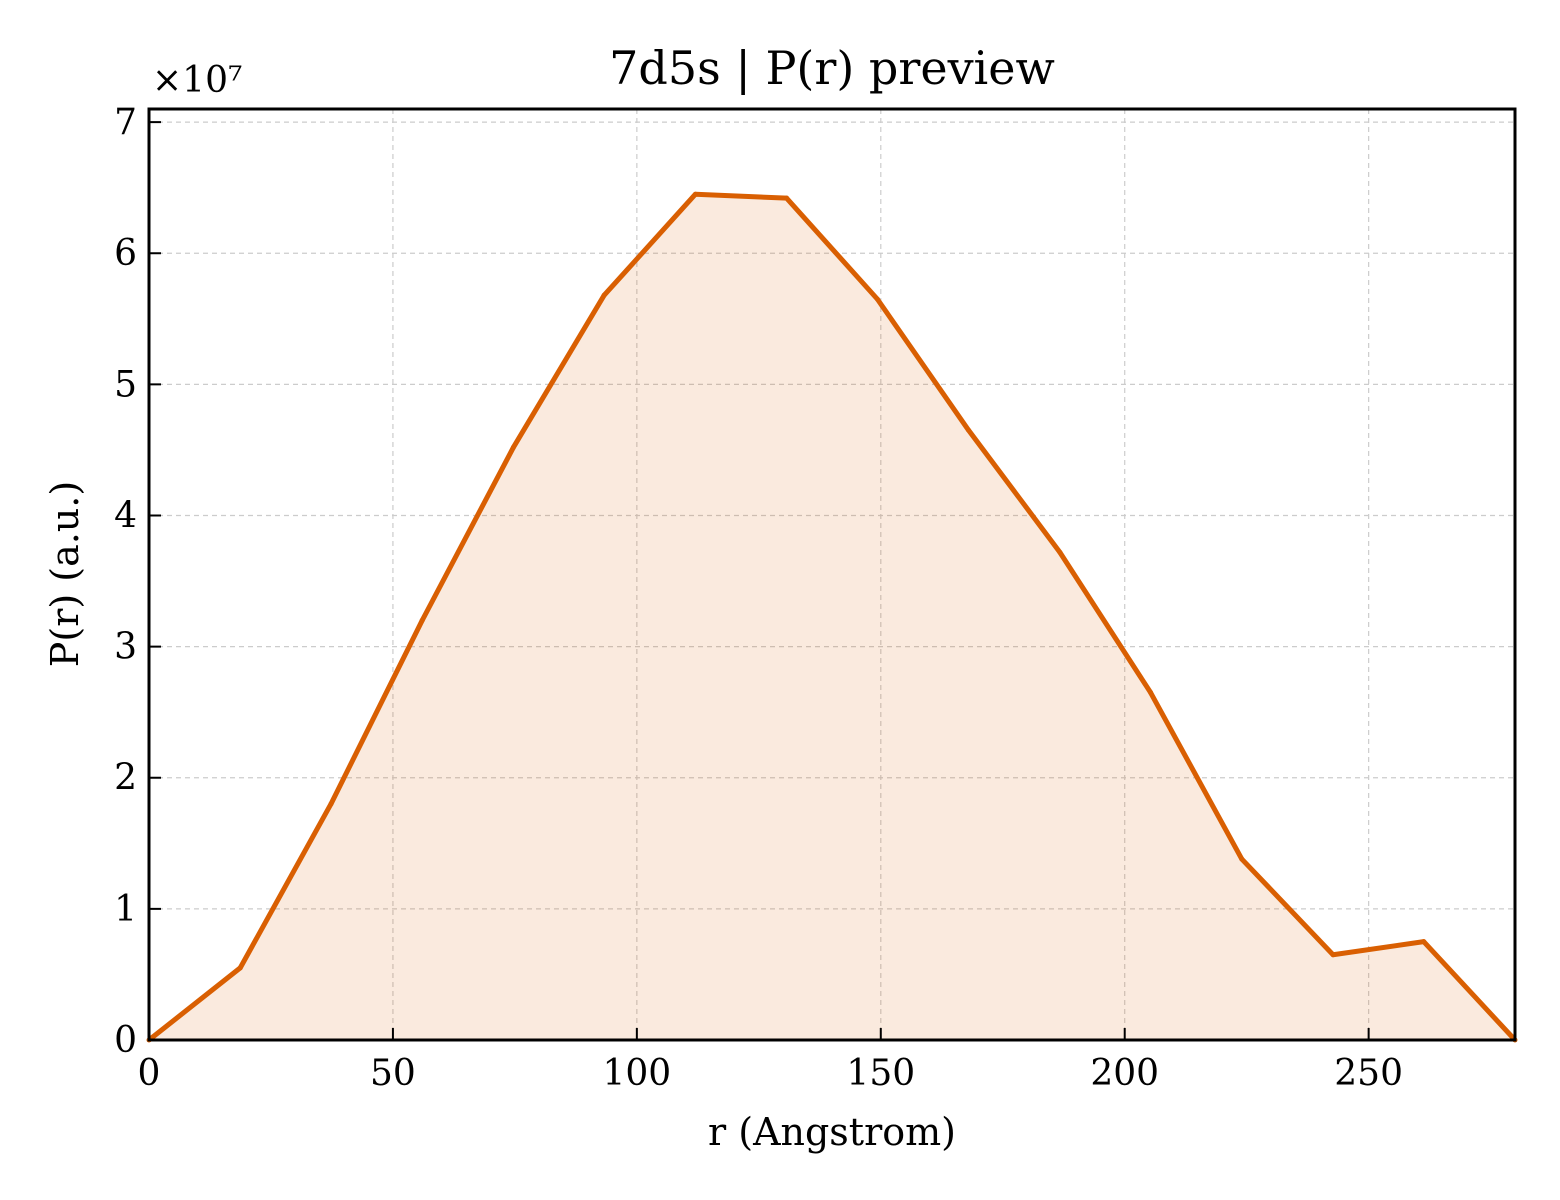 Image resolution: width=1560 pixels, height=1200 pixels. What do you see at coordinates (125, 647) in the screenshot?
I see `y-tick-label: 3` at bounding box center [125, 647].